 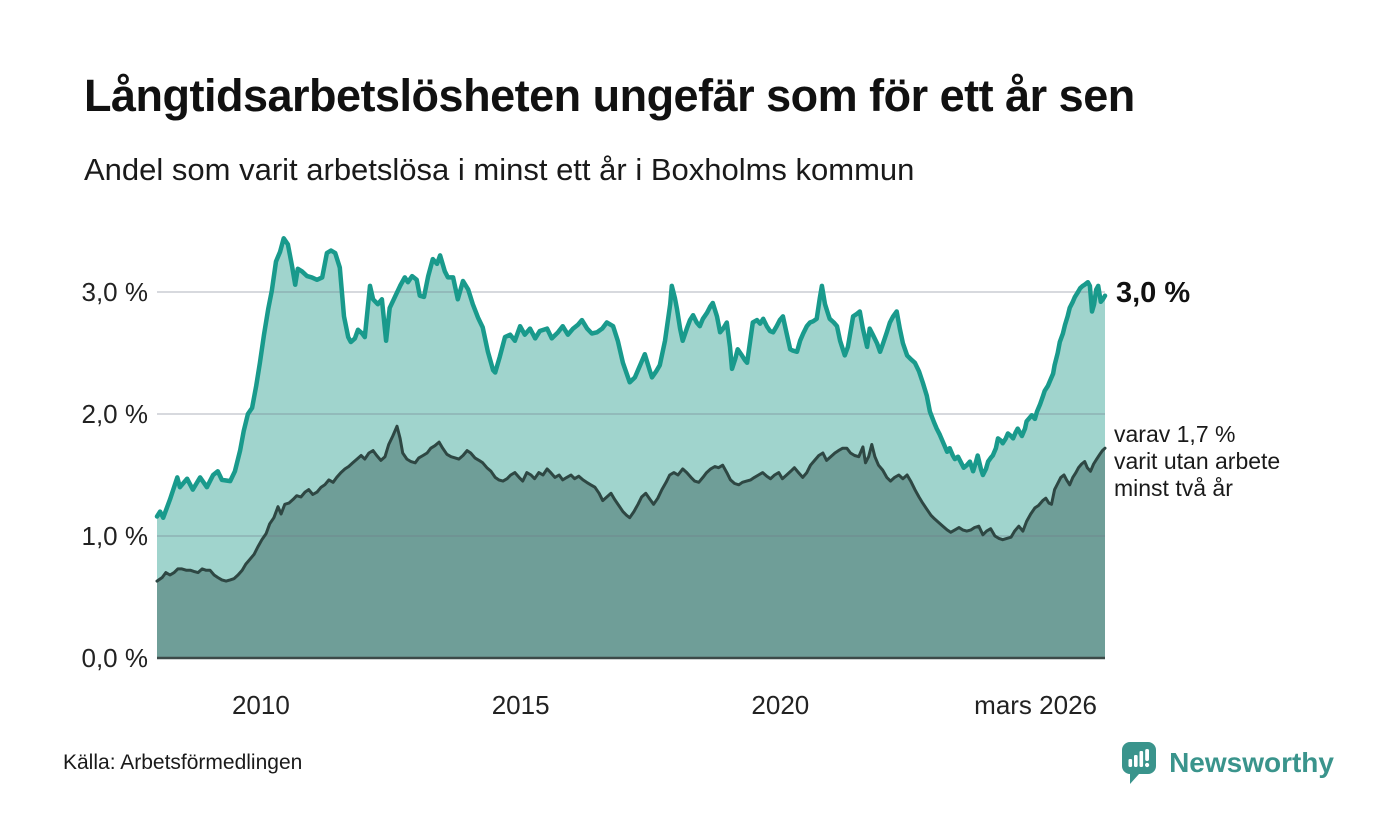 What do you see at coordinates (261, 705) in the screenshot?
I see `x-axis-tick-label: 2010` at bounding box center [261, 705].